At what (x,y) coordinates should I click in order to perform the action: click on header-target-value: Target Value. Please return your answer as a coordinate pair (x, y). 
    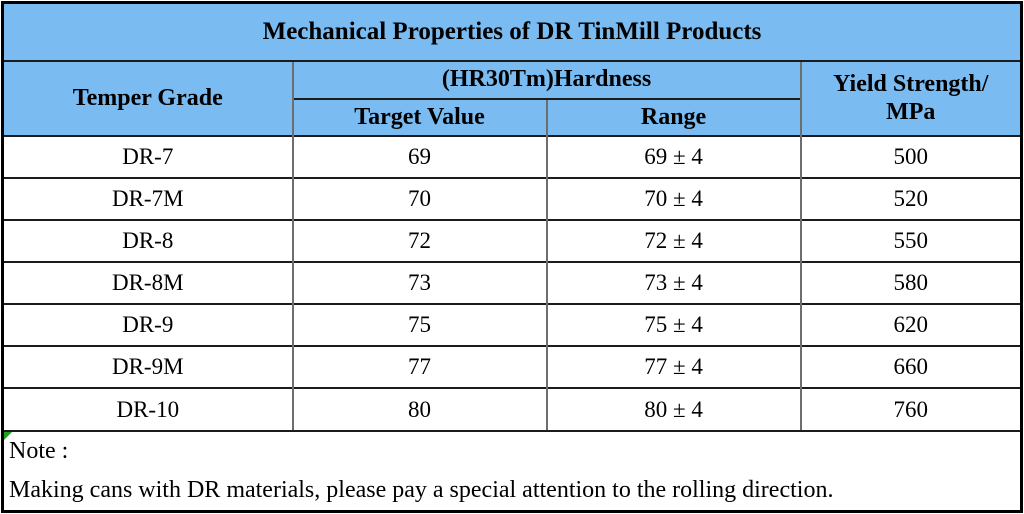
    Looking at the image, I should click on (419, 117).